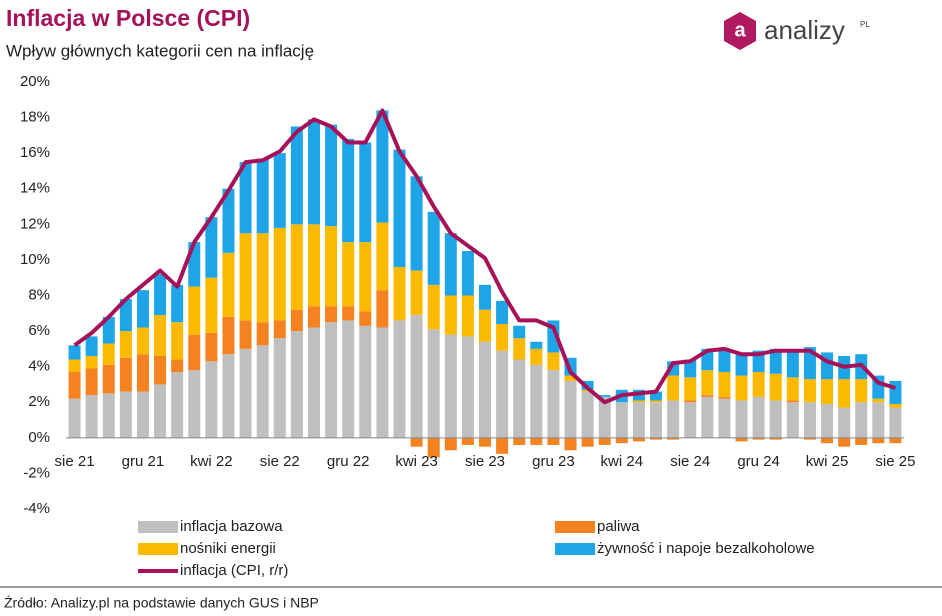  Describe the element at coordinates (895, 461) in the screenshot. I see `x-tick-label: sie 25` at that location.